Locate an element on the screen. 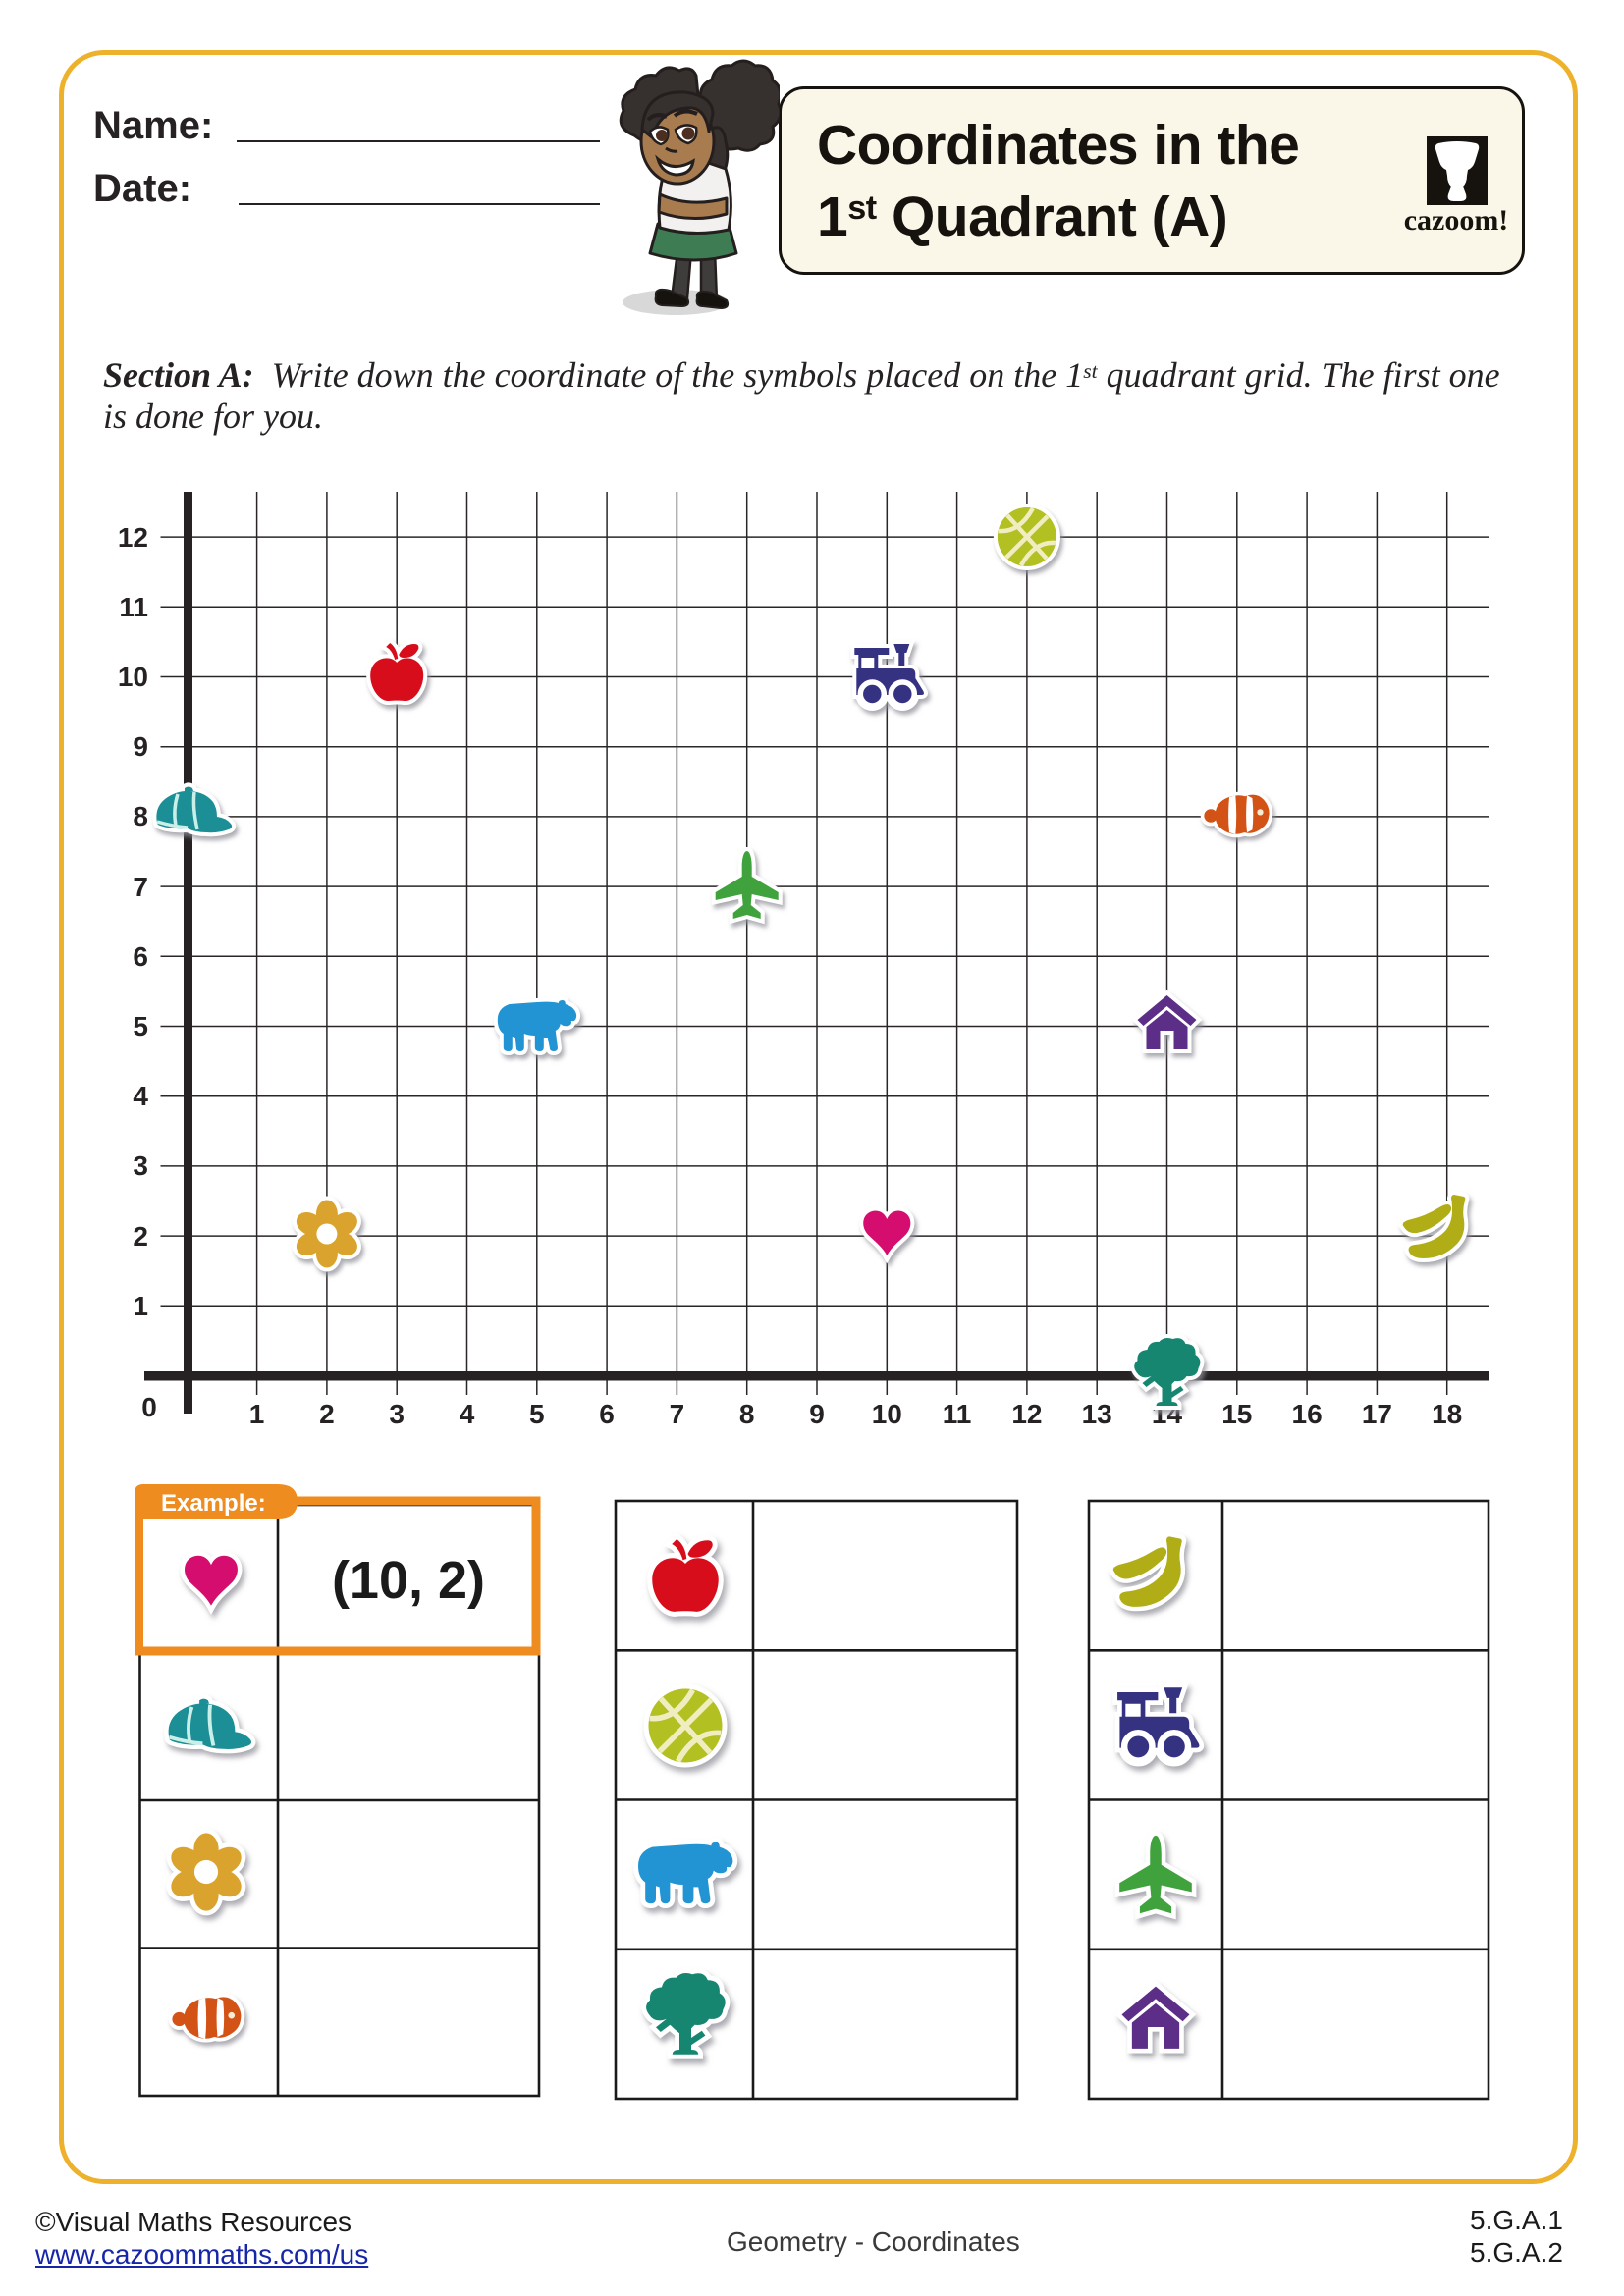 This screenshot has height=2296, width=1624. svg-text: 17 is located at coordinates (1377, 1414).